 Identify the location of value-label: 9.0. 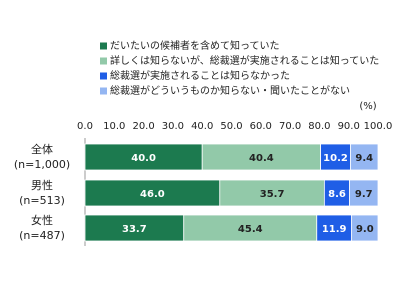
(365, 229).